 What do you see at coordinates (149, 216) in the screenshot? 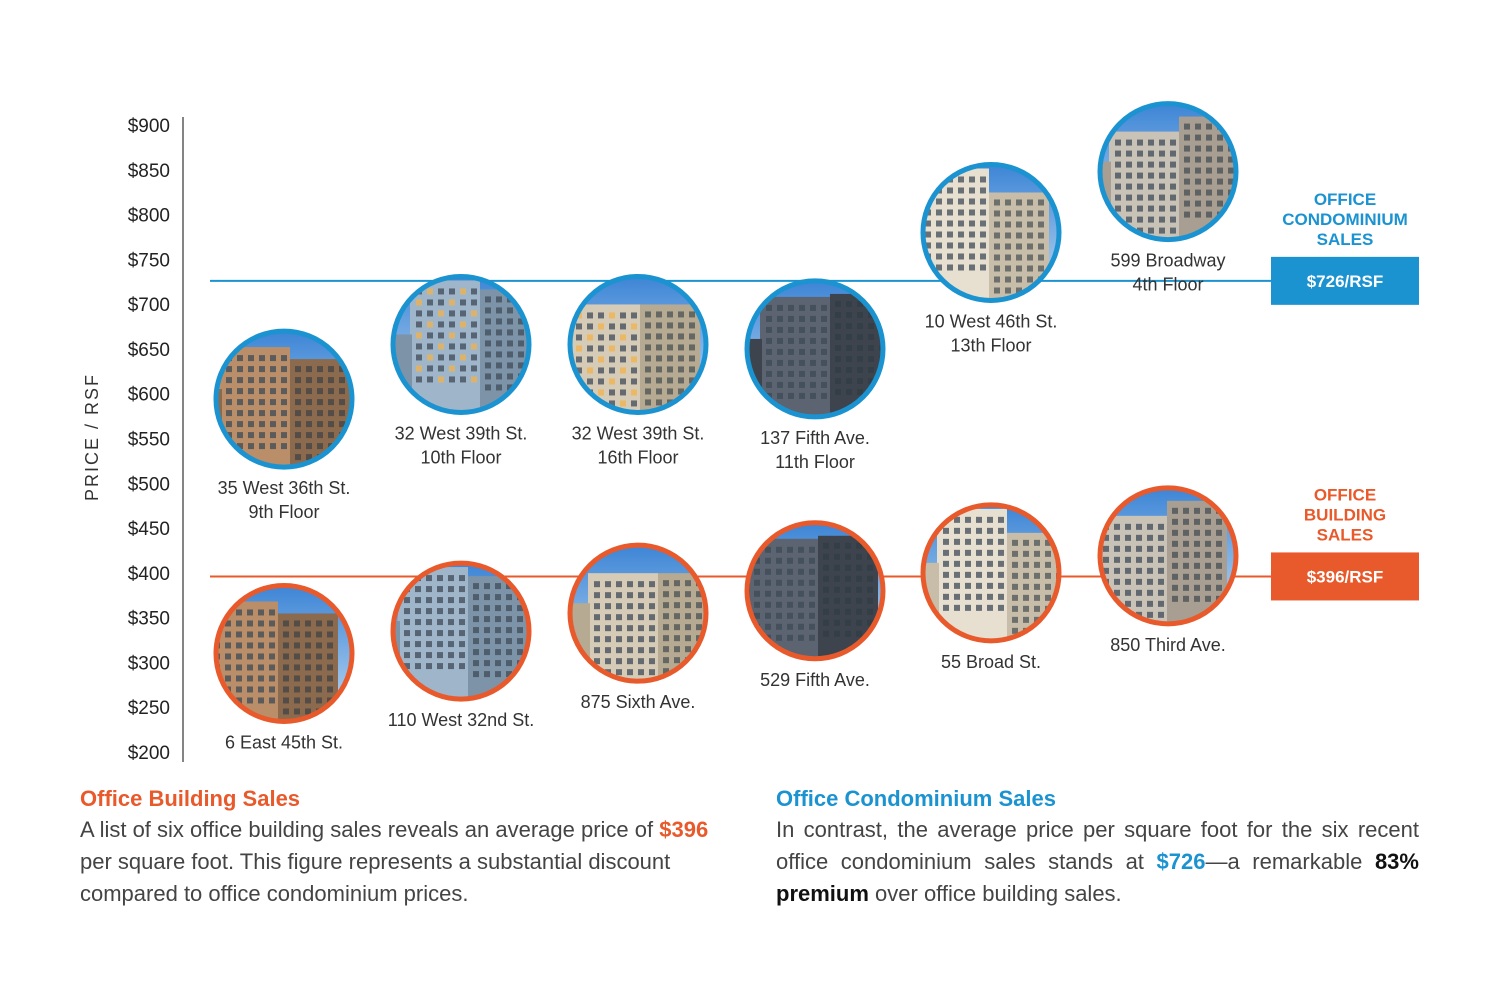
I see `y-tick-label: $800` at bounding box center [149, 216].